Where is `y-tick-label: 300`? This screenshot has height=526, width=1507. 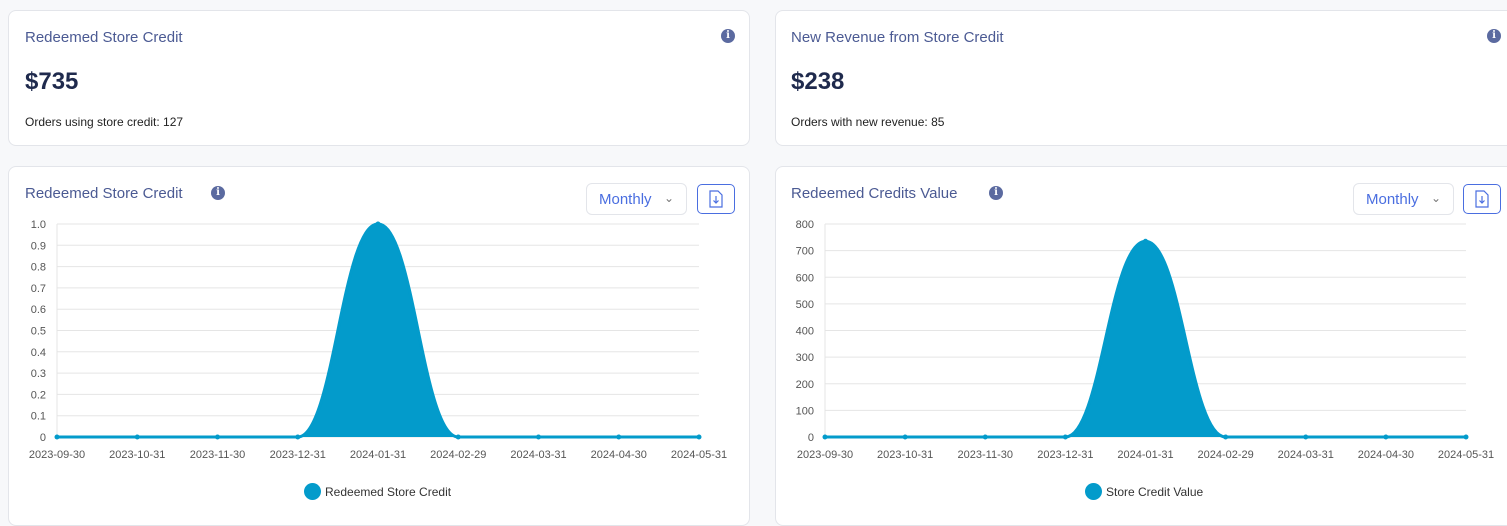 y-tick-label: 300 is located at coordinates (805, 358).